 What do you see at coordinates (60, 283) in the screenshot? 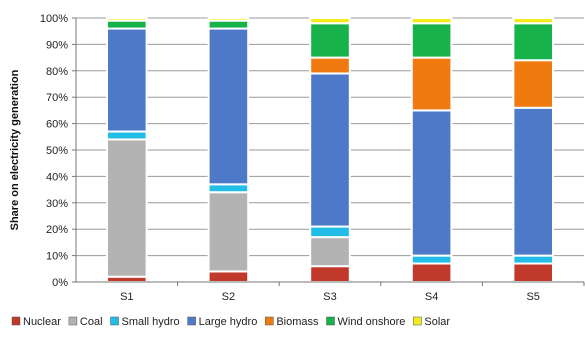
I see `y-tick-label: 0%` at bounding box center [60, 283].